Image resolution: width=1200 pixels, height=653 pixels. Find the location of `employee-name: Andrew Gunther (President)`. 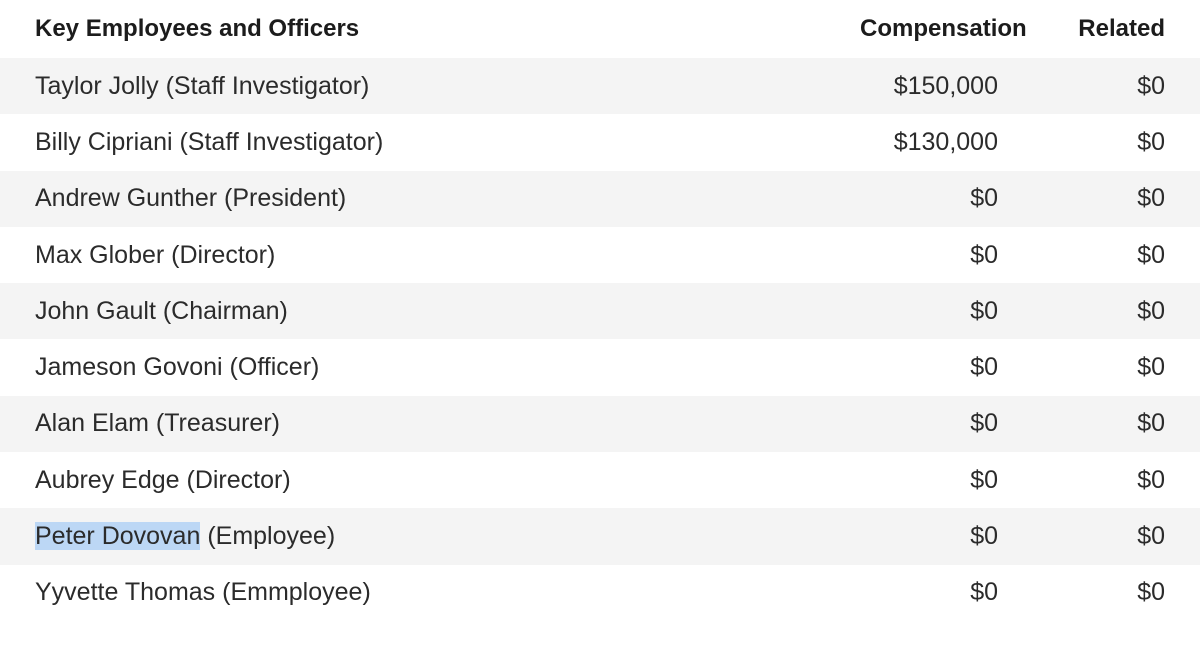

employee-name: Andrew Gunther (President) is located at coordinates (191, 198).